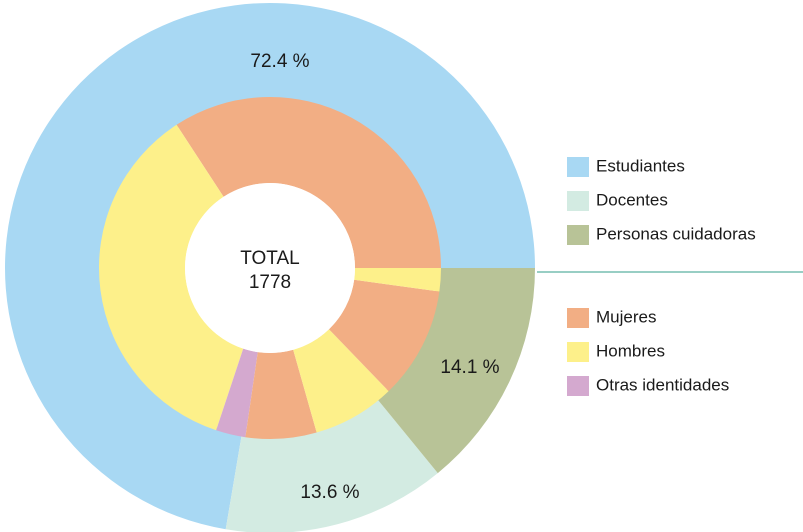  I want to click on center-hole, so click(270, 268).